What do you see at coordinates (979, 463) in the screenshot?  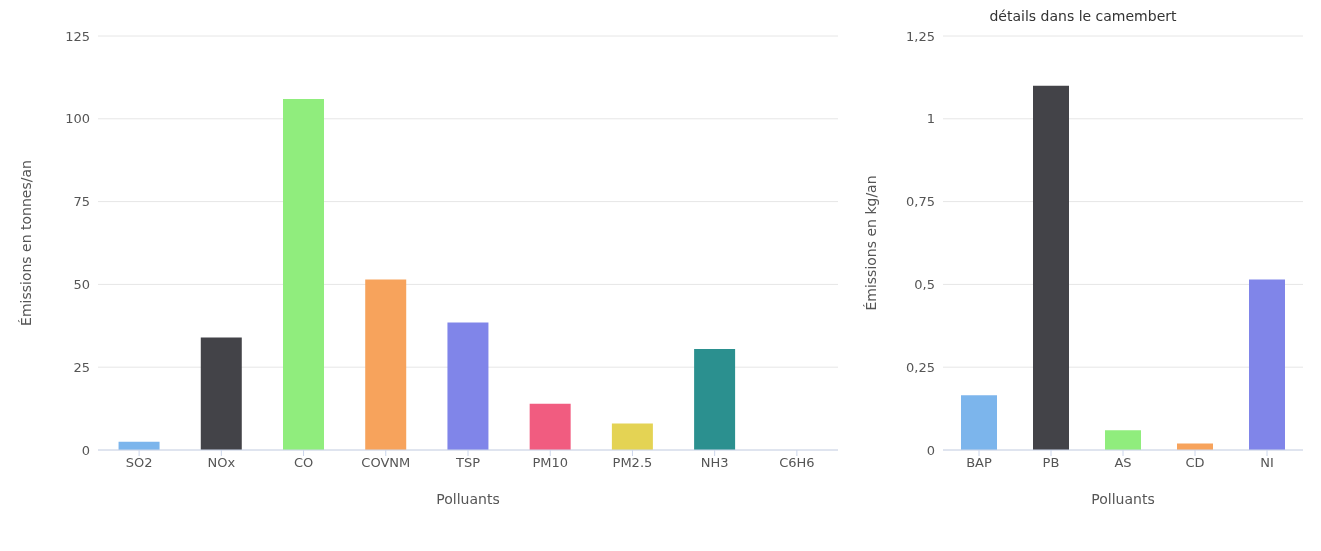 I see `x-tick-label: BAP` at bounding box center [979, 463].